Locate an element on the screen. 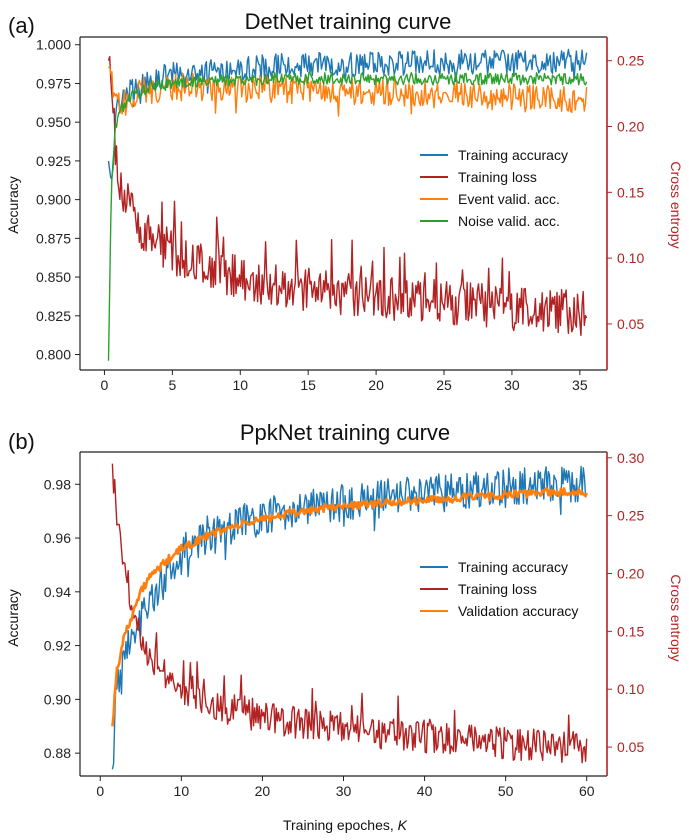 This screenshot has width=689, height=840. legend-entry: Noise valid. acc. is located at coordinates (509, 221).